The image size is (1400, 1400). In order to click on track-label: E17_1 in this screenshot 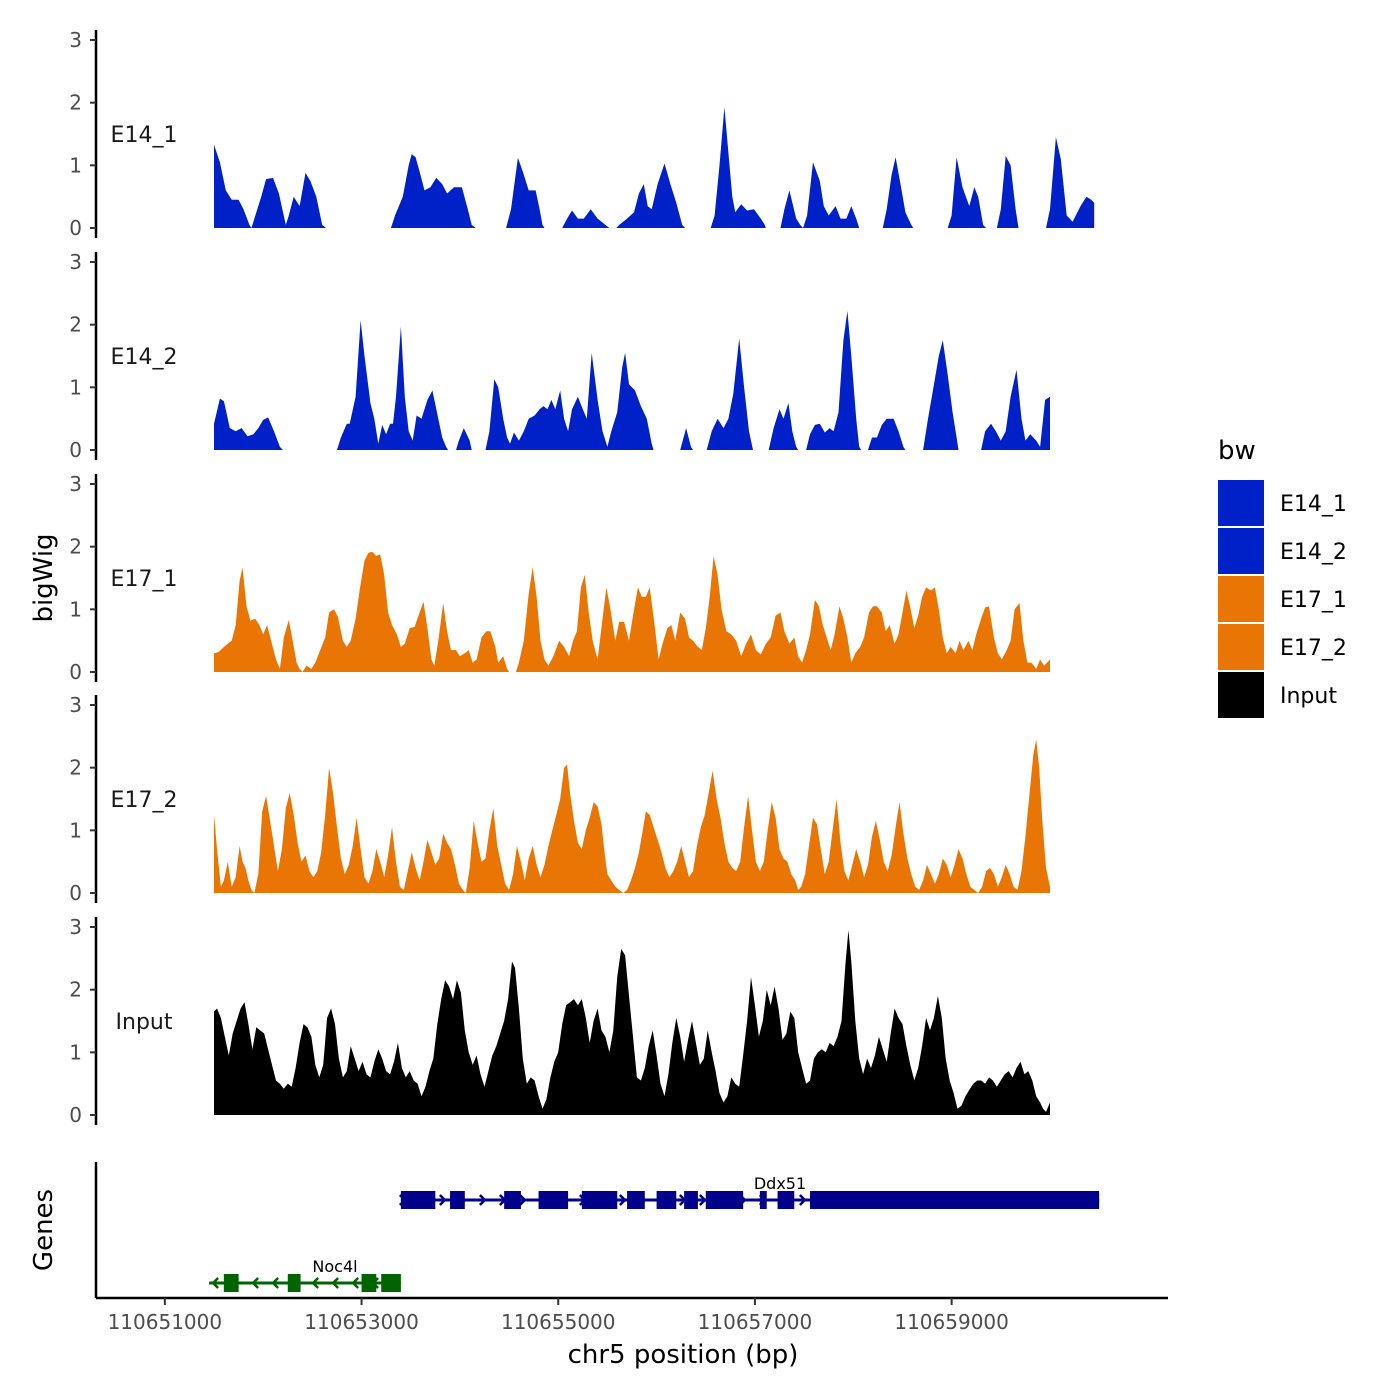, I will do `click(144, 579)`.